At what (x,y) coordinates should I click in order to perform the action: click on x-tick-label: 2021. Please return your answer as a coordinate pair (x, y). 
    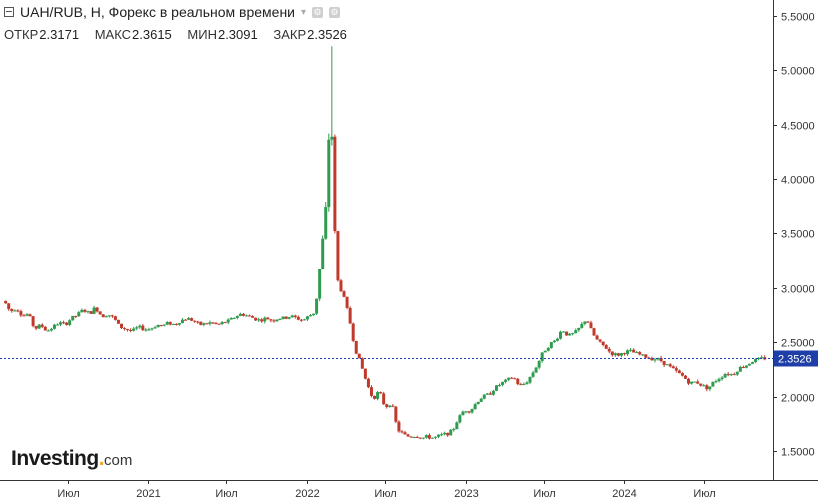
    Looking at the image, I should click on (148, 494).